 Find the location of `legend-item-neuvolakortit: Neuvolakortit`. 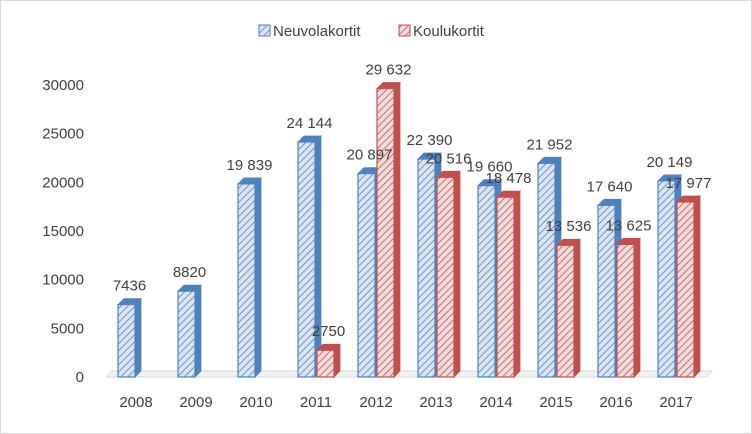

legend-item-neuvolakortit: Neuvolakortit is located at coordinates (309, 31).